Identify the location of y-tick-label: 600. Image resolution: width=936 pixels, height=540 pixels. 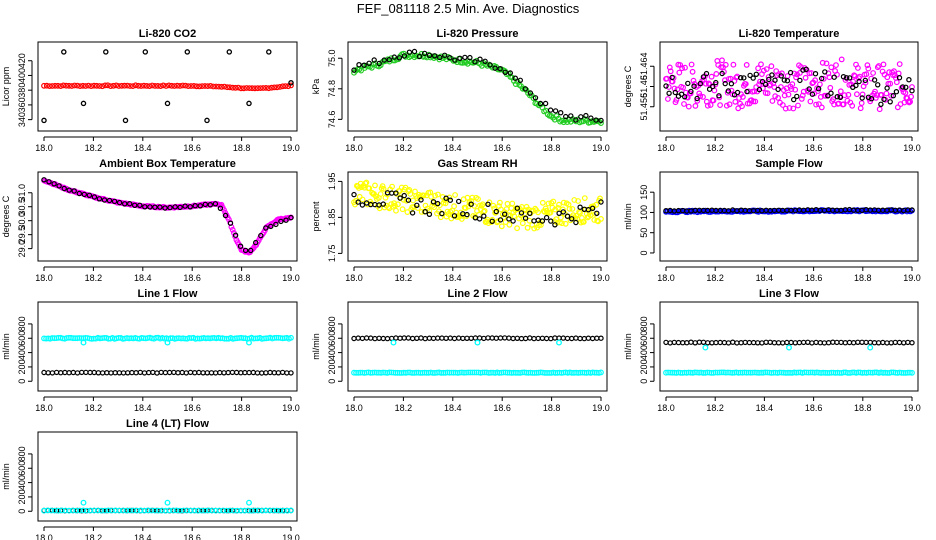
(332, 338).